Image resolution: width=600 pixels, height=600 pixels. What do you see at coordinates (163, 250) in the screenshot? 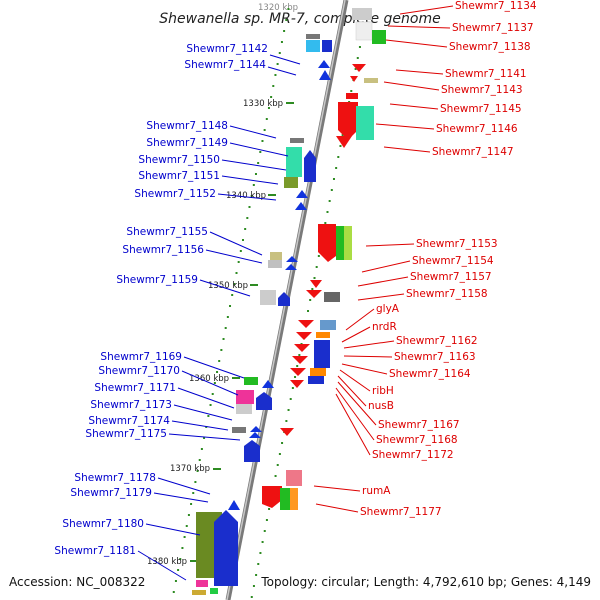
I see `gene-label-shewmr7_1156: Shewmr7_1156` at bounding box center [163, 250].